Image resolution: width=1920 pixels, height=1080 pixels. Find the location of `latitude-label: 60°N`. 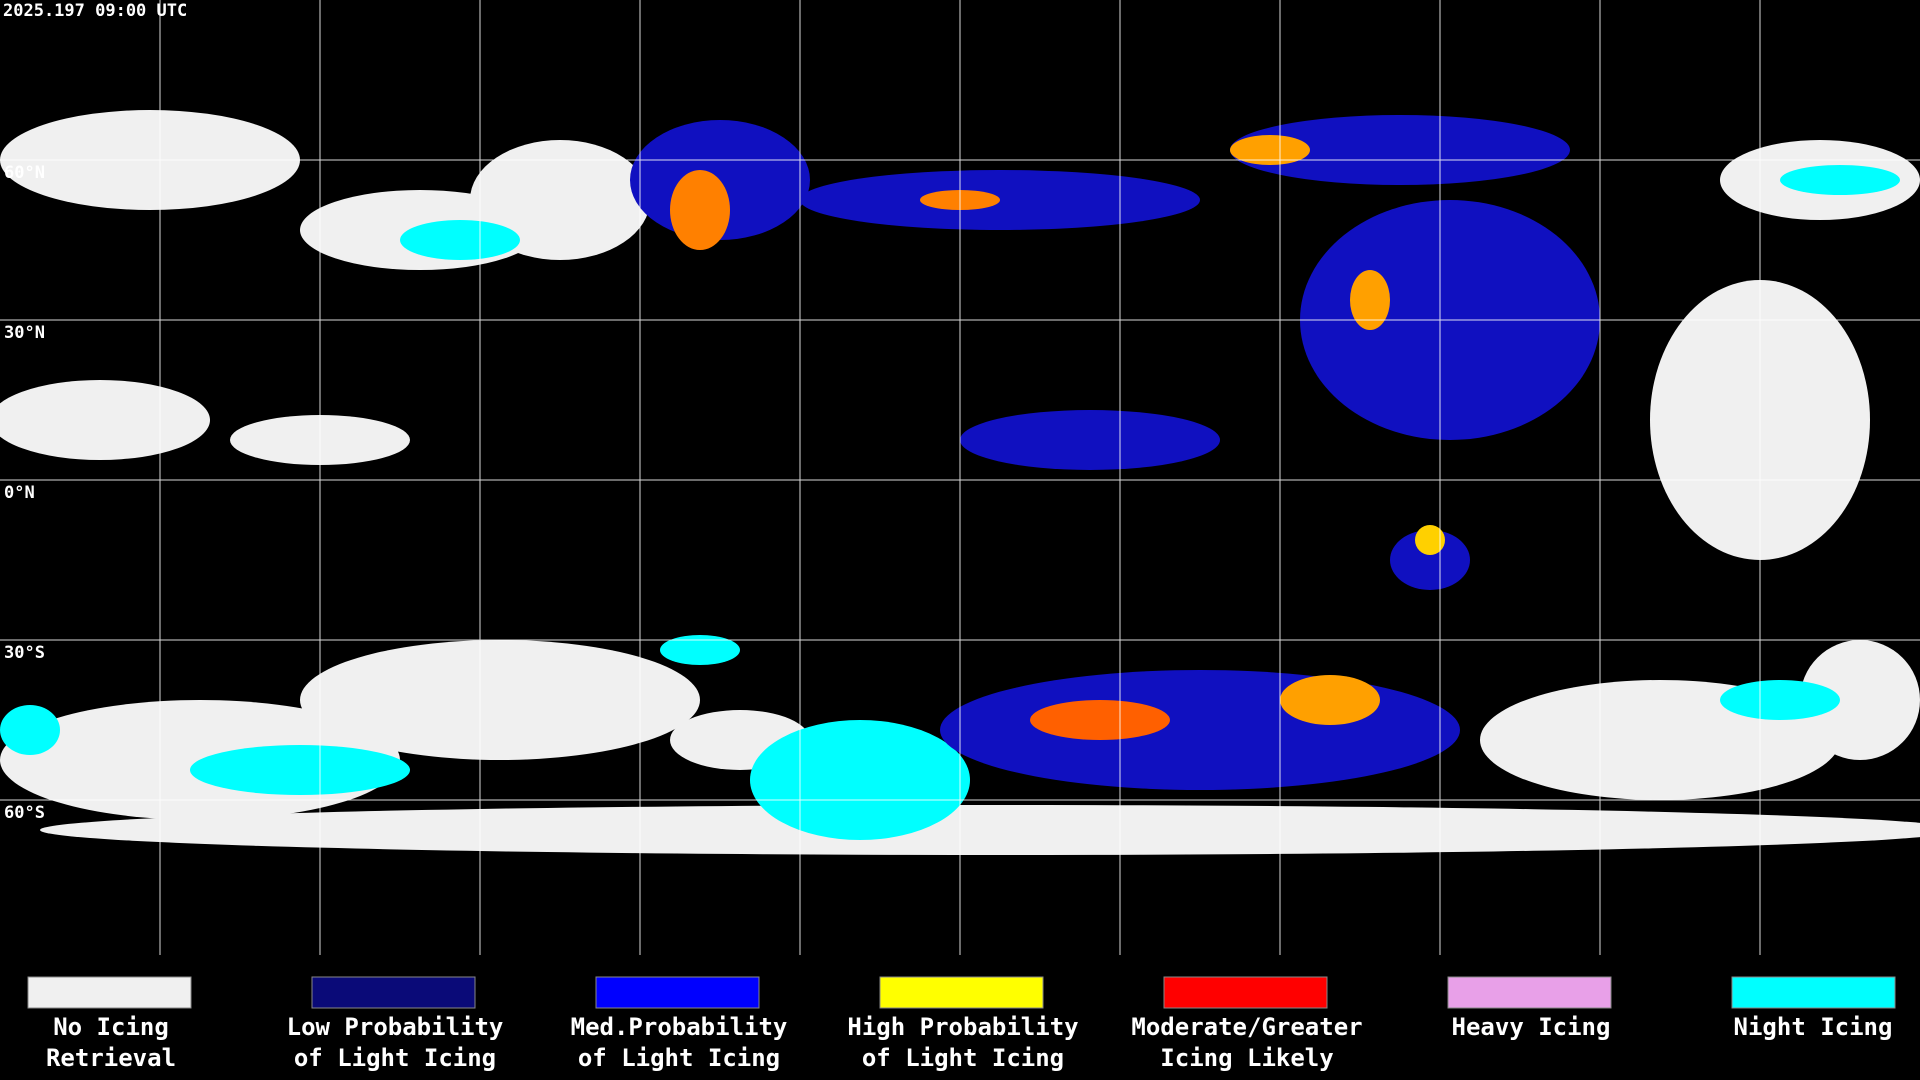

latitude-label: 60°N is located at coordinates (24, 173).